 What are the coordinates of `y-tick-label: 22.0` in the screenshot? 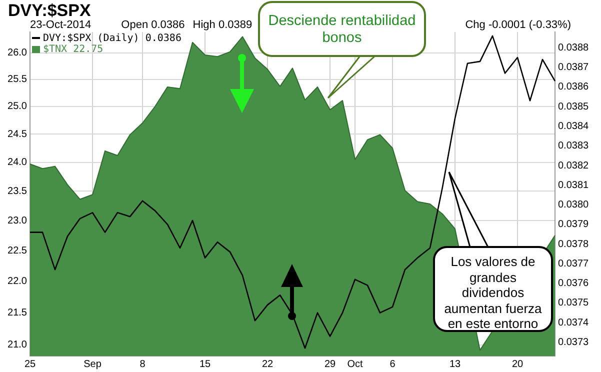 It's located at (18, 282).